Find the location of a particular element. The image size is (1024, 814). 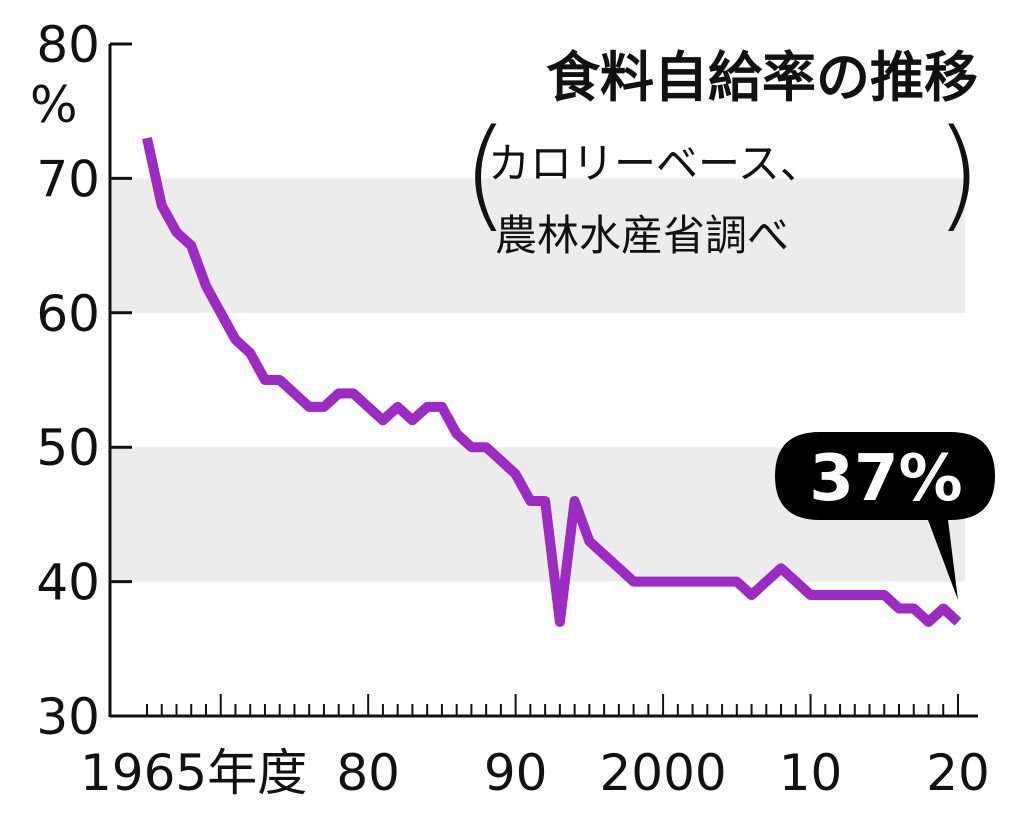

y-tick-label: 70 is located at coordinates (68, 179).